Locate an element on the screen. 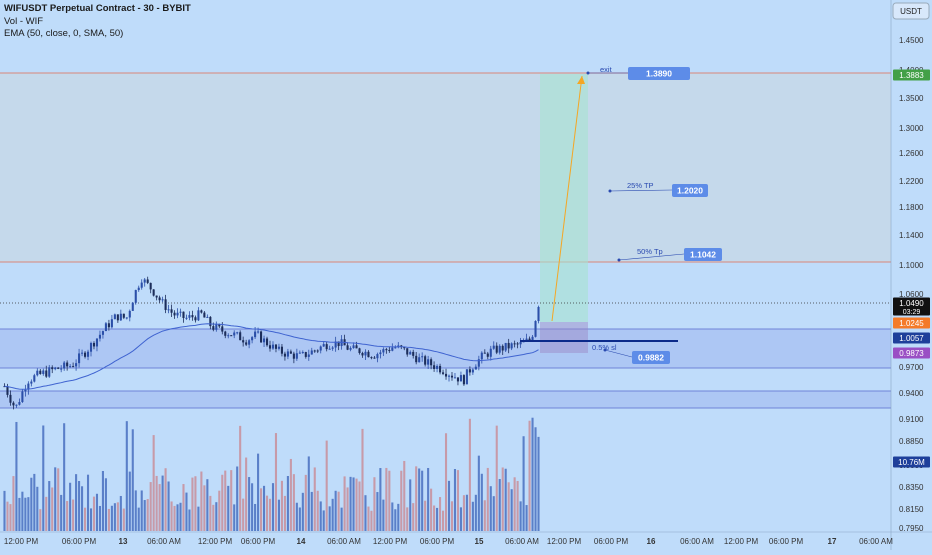 The height and width of the screenshot is (555, 932). annotation-label-2: 50% Tp is located at coordinates (650, 251).